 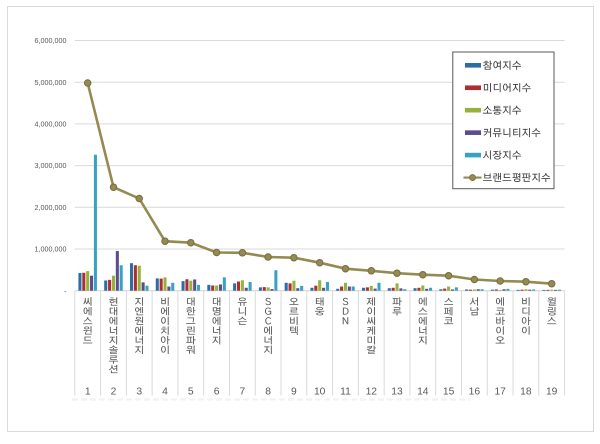 What do you see at coordinates (397, 391) in the screenshot?
I see `svg-text: 13` at bounding box center [397, 391].